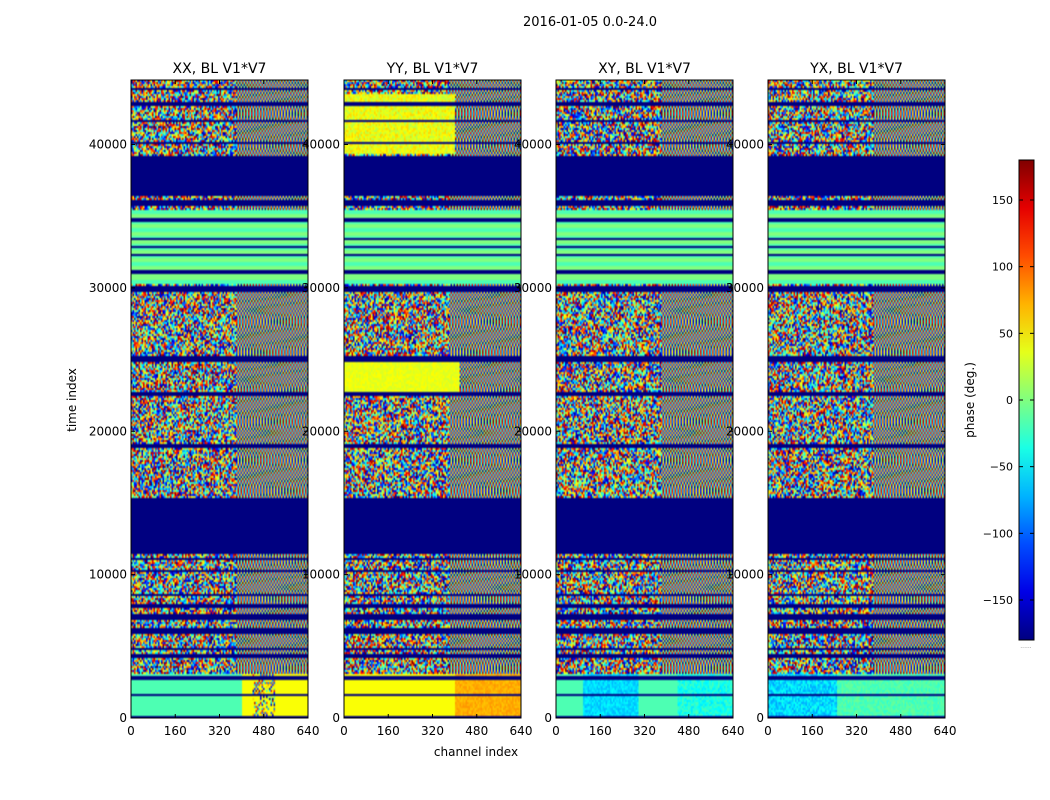 This screenshot has width=1050, height=800. I want to click on panel-title-yx: YX, BL V1*V7, so click(856, 69).